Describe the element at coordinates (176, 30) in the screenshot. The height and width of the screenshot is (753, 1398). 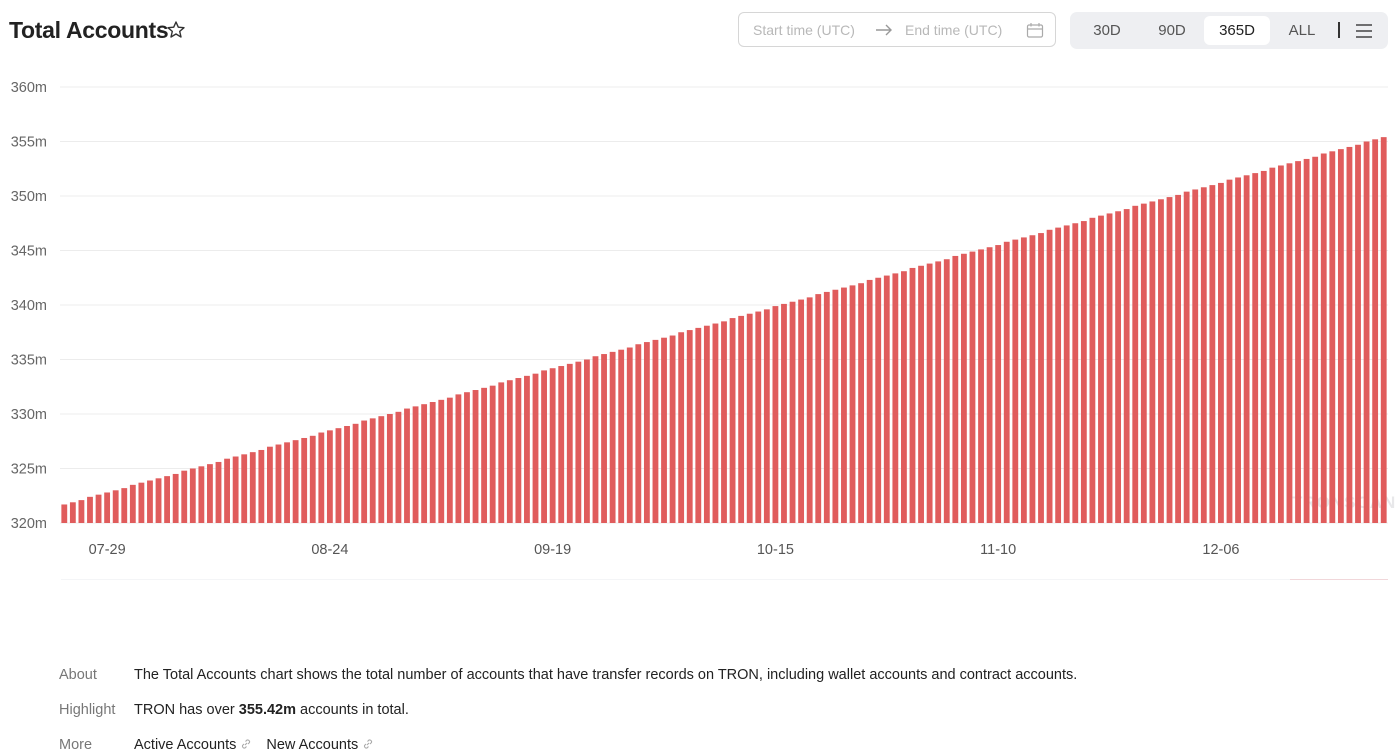
I see `favorite-star` at that location.